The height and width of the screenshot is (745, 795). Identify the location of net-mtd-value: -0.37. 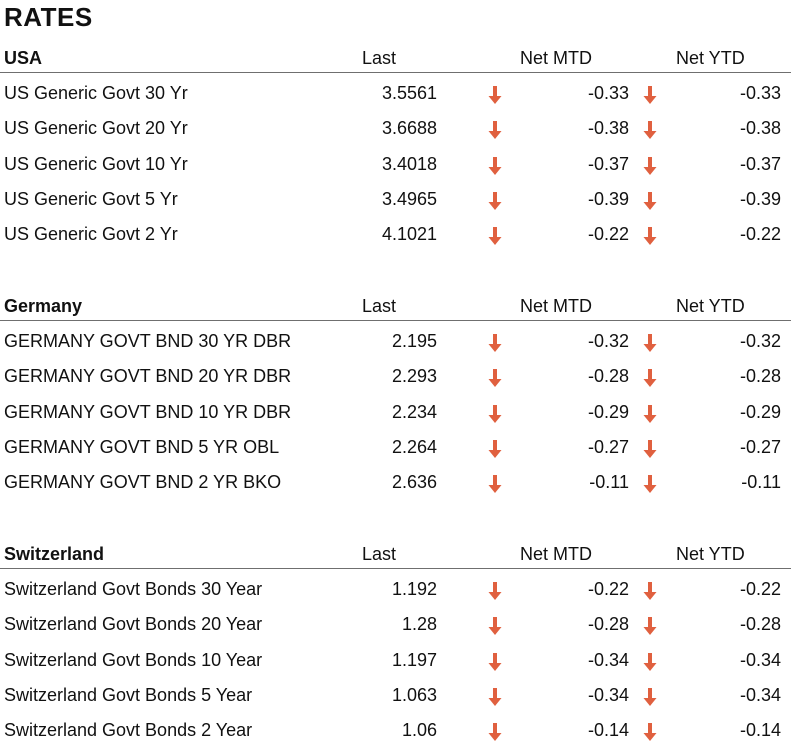
(608, 163).